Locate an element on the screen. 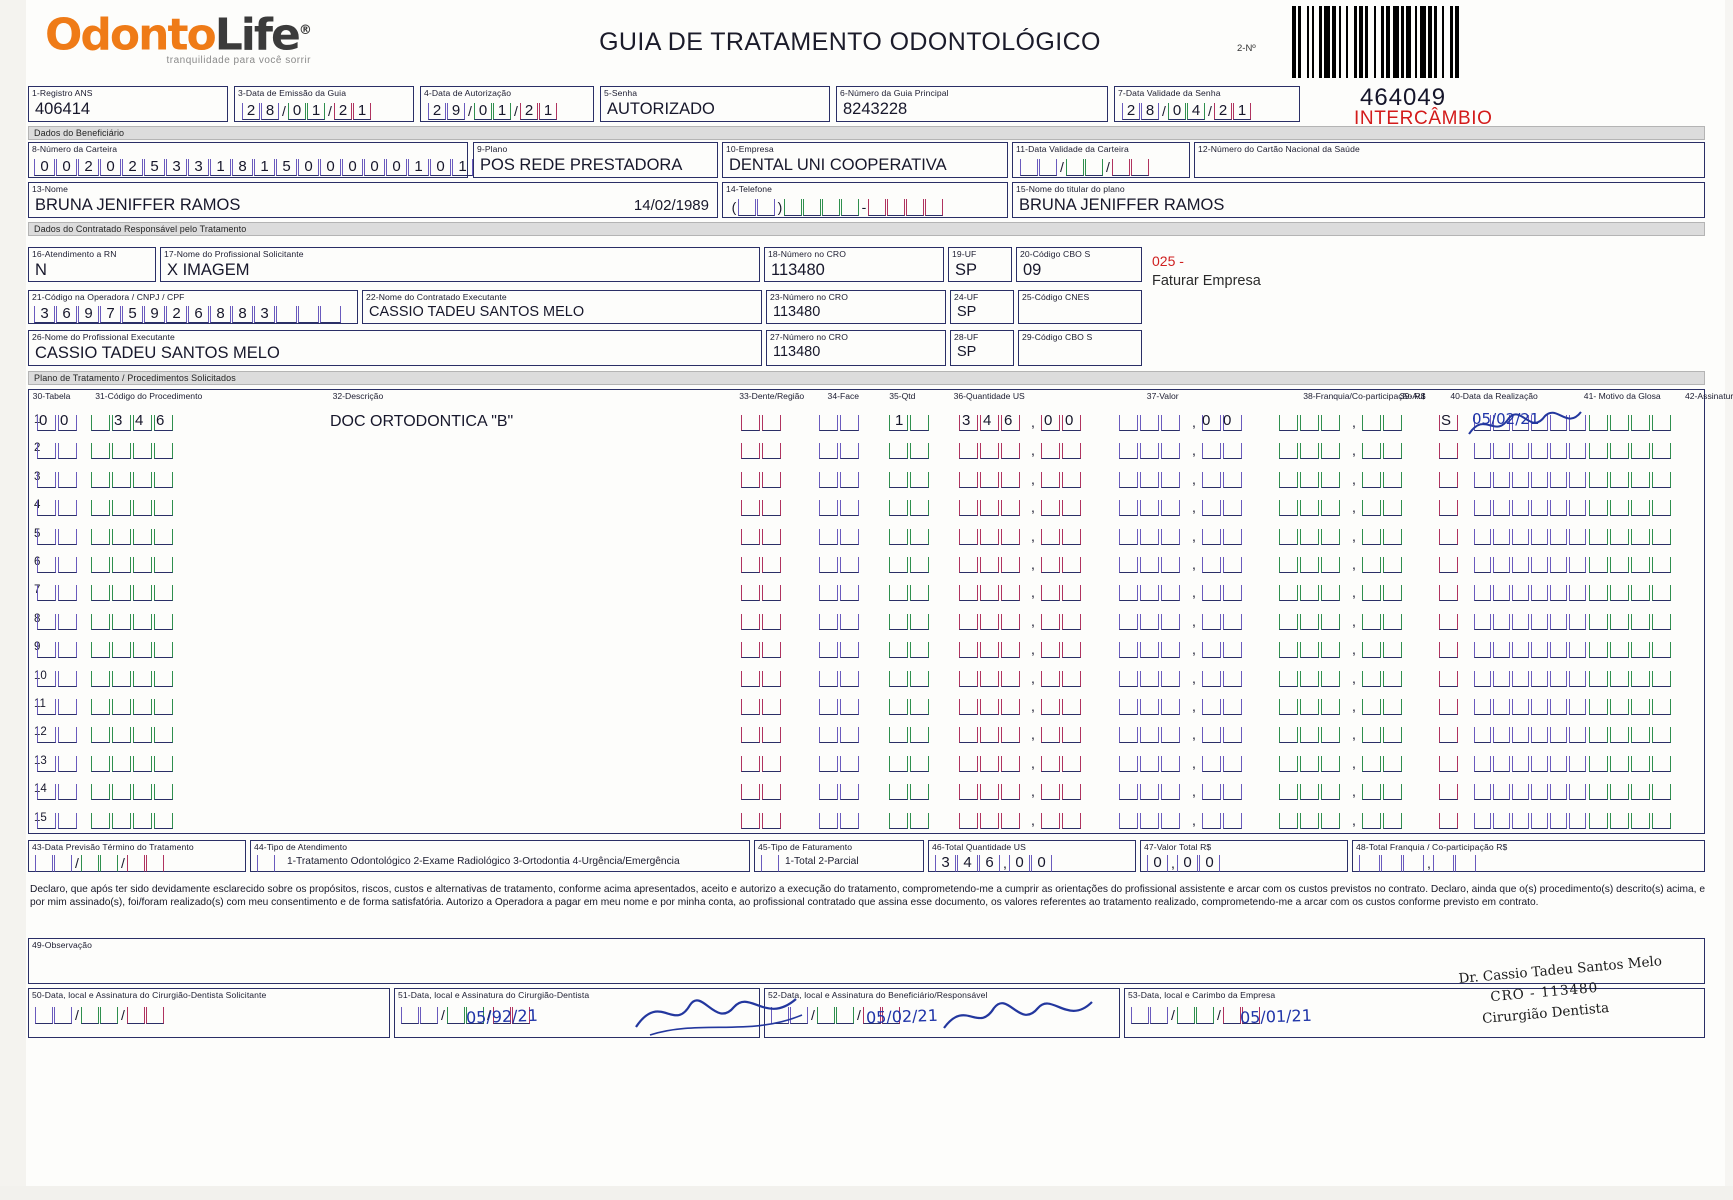  field-empresa: 10-Empresa DENTAL UNI COOPERATIVA is located at coordinates (865, 160).